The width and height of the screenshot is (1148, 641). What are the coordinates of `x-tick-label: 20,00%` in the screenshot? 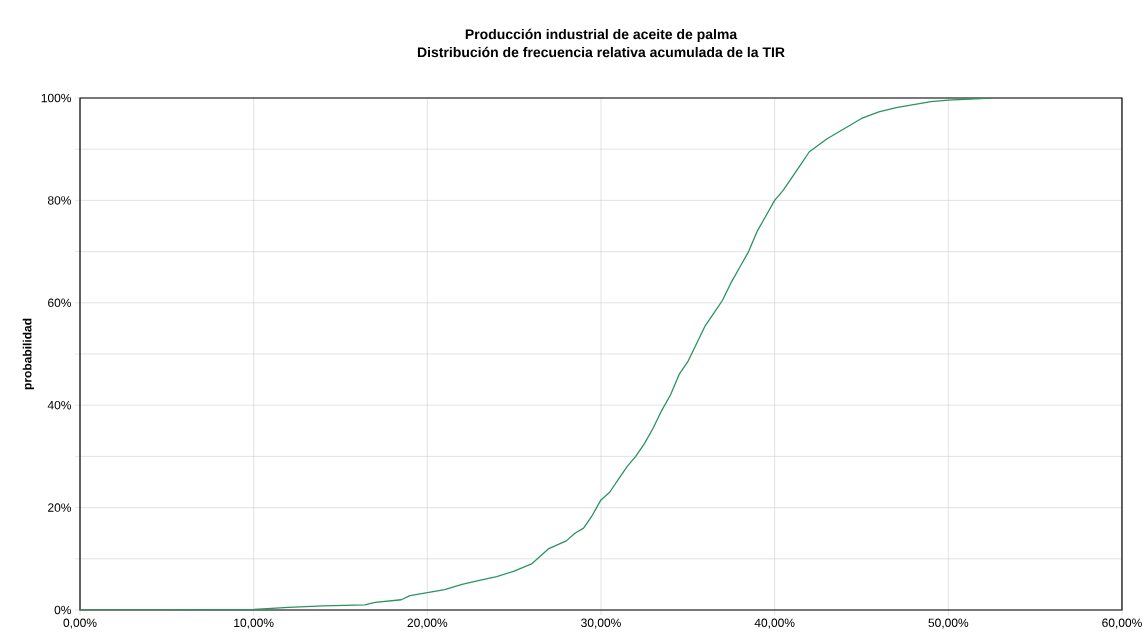 It's located at (427, 623).